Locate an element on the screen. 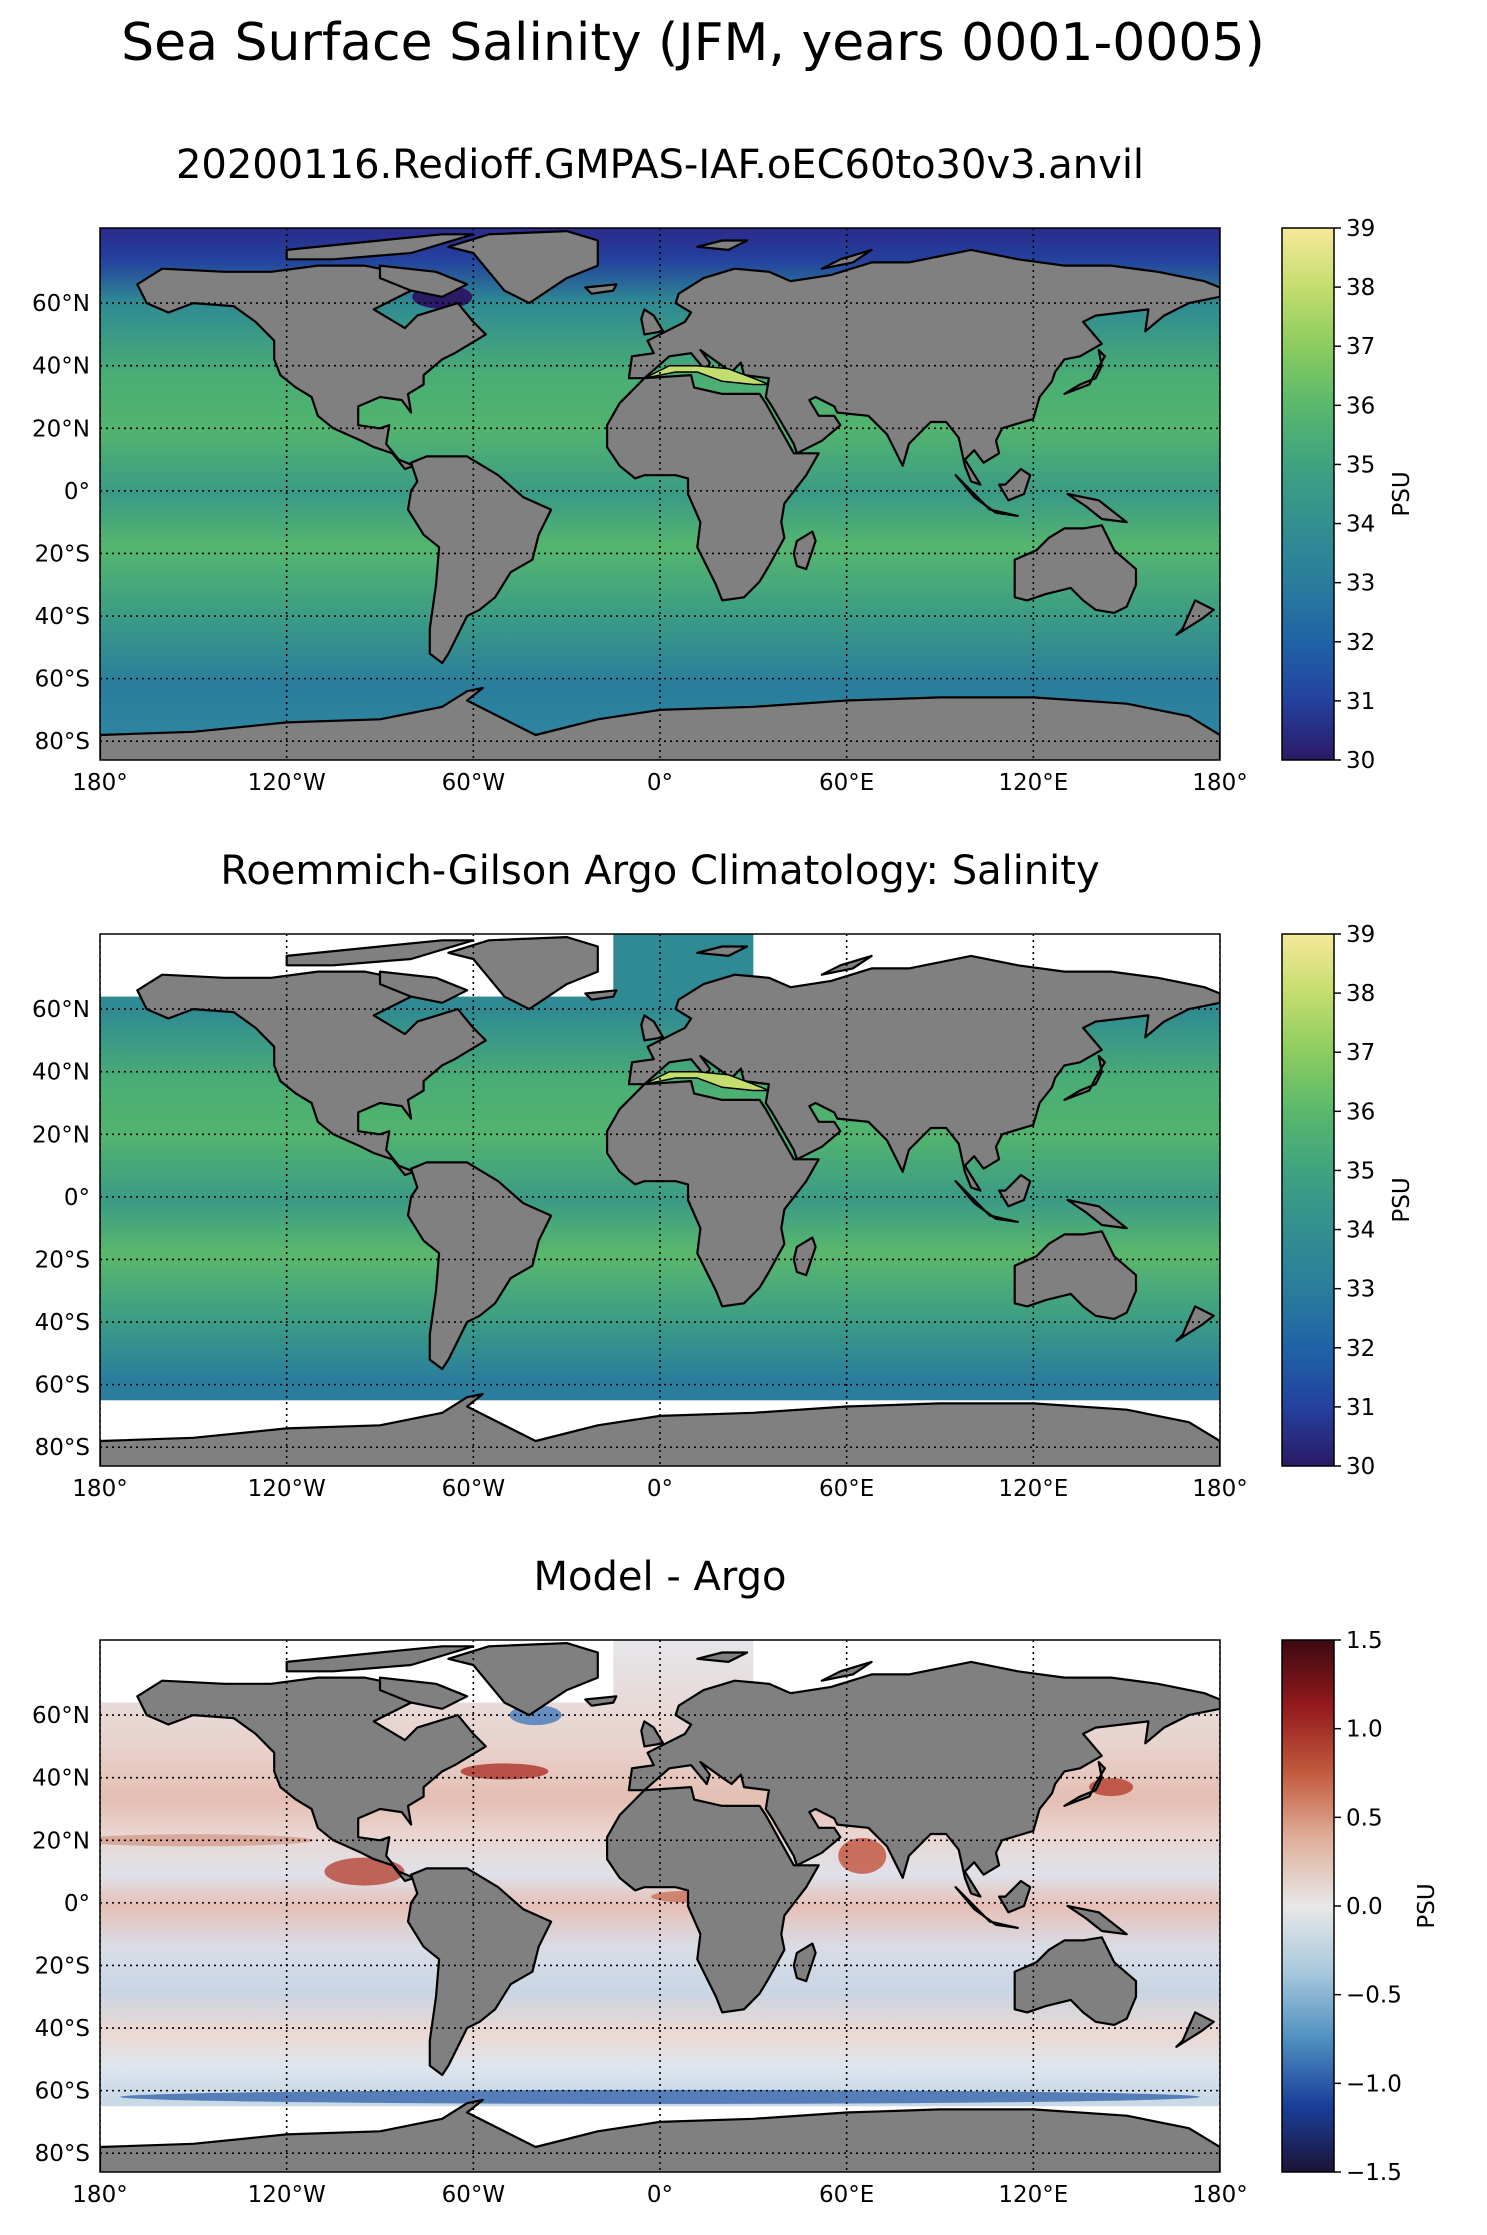 The width and height of the screenshot is (1487, 2235). land-eurasia is located at coordinates (923, 367).